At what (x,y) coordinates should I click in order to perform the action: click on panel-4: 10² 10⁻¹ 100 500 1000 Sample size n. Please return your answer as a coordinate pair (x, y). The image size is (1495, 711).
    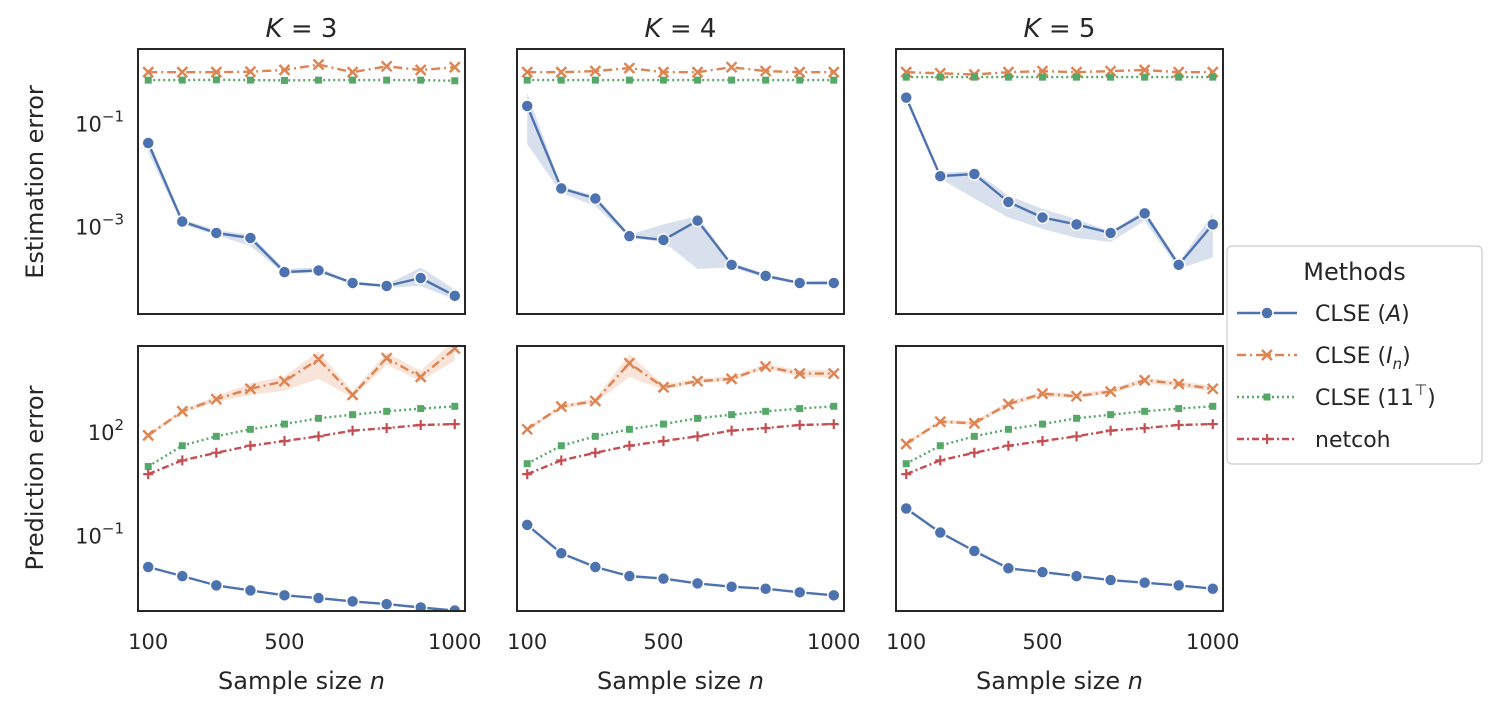
    Looking at the image, I should click on (278, 520).